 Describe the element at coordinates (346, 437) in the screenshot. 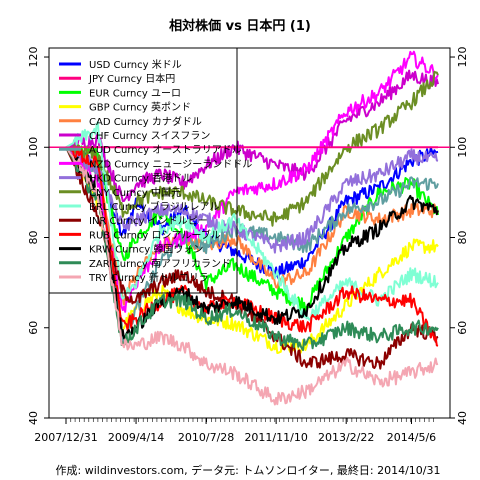

I see `x-tick-label-4: 2013/2/22` at that location.